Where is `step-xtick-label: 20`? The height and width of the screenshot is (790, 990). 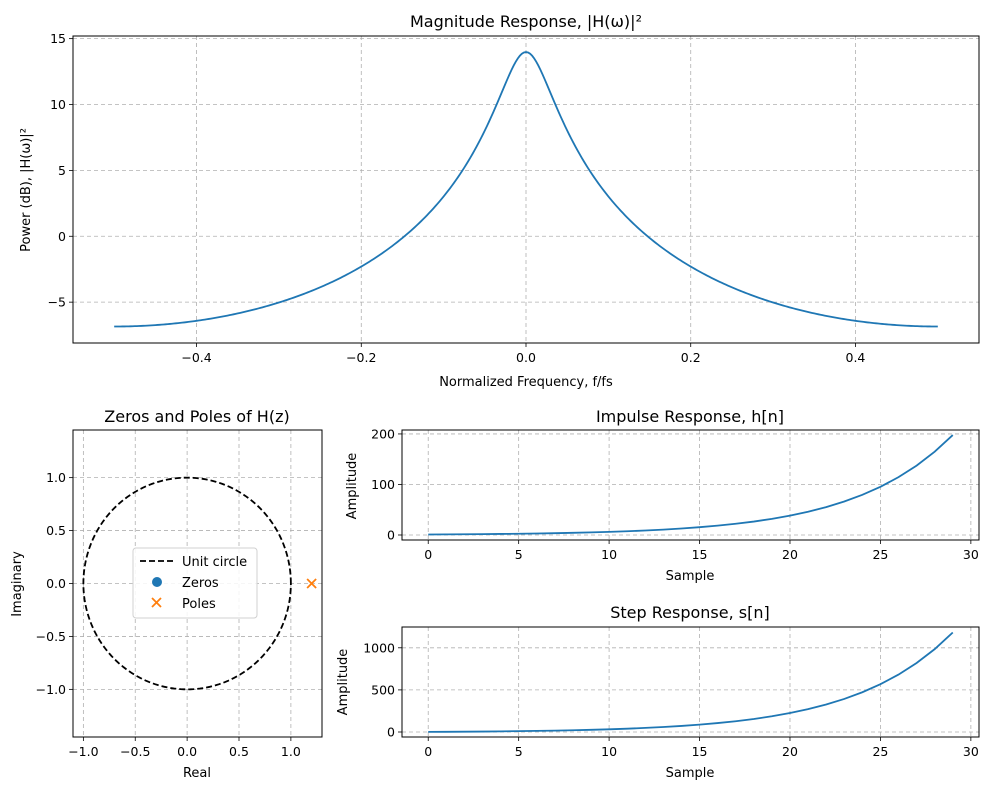
step-xtick-label: 20 is located at coordinates (790, 751).